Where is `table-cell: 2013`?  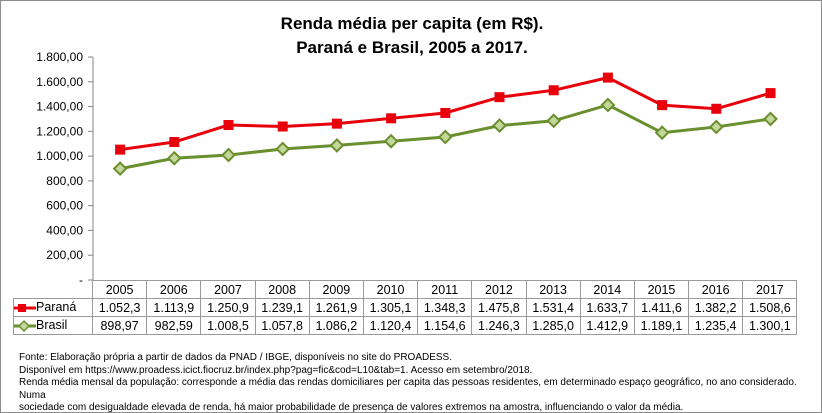 table-cell: 2013 is located at coordinates (553, 289).